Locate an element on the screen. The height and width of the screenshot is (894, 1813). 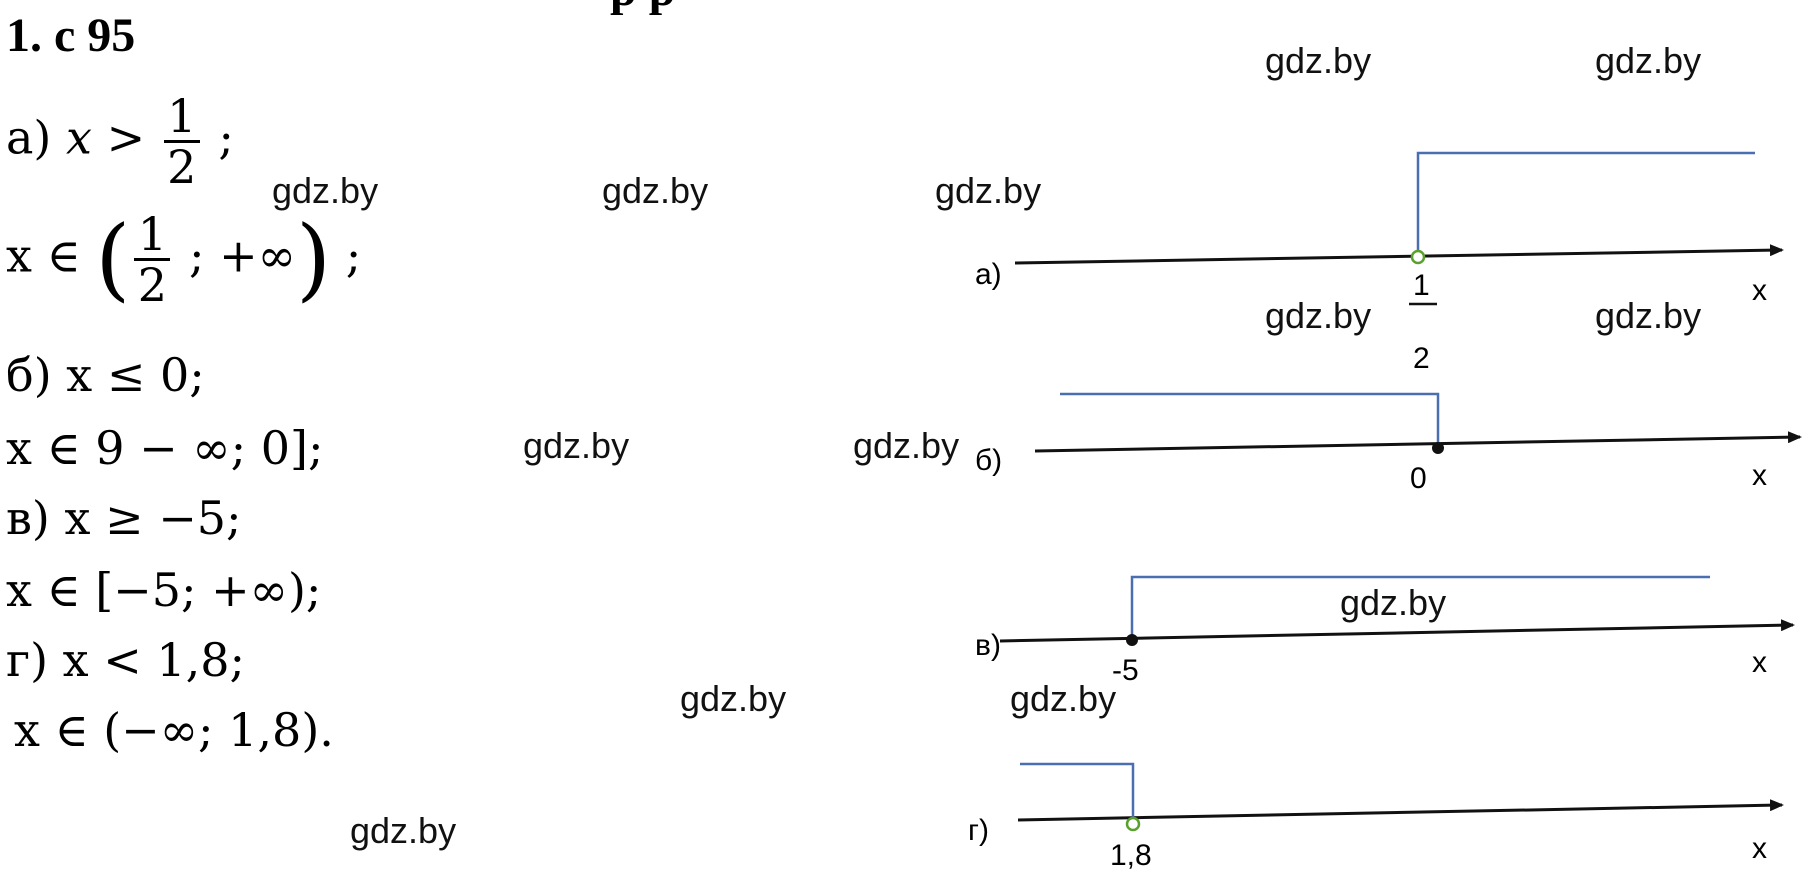
solution-b: б) x ≤ 0; is located at coordinates (105, 375).